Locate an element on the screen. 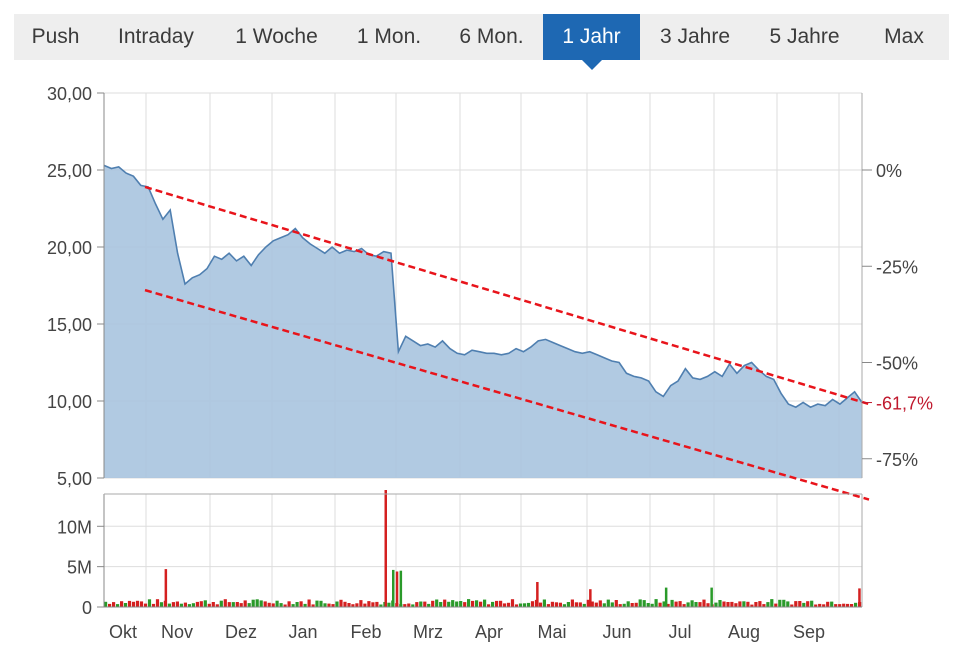 Image resolution: width=957 pixels, height=652 pixels. volume-y-label-2: 10M is located at coordinates (74, 527).